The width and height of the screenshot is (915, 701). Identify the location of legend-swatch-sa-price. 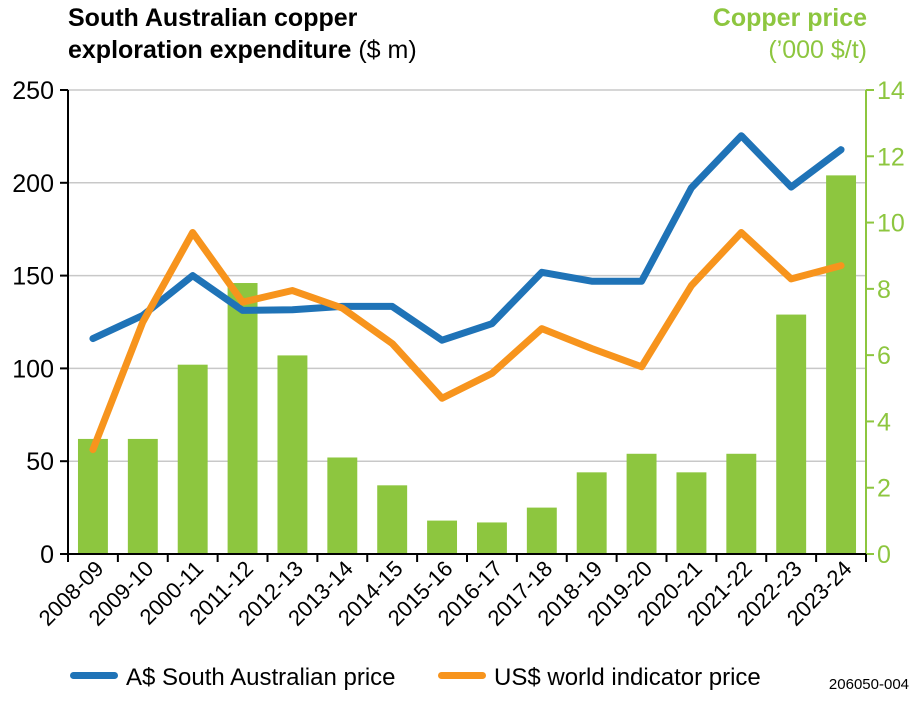
(94, 676).